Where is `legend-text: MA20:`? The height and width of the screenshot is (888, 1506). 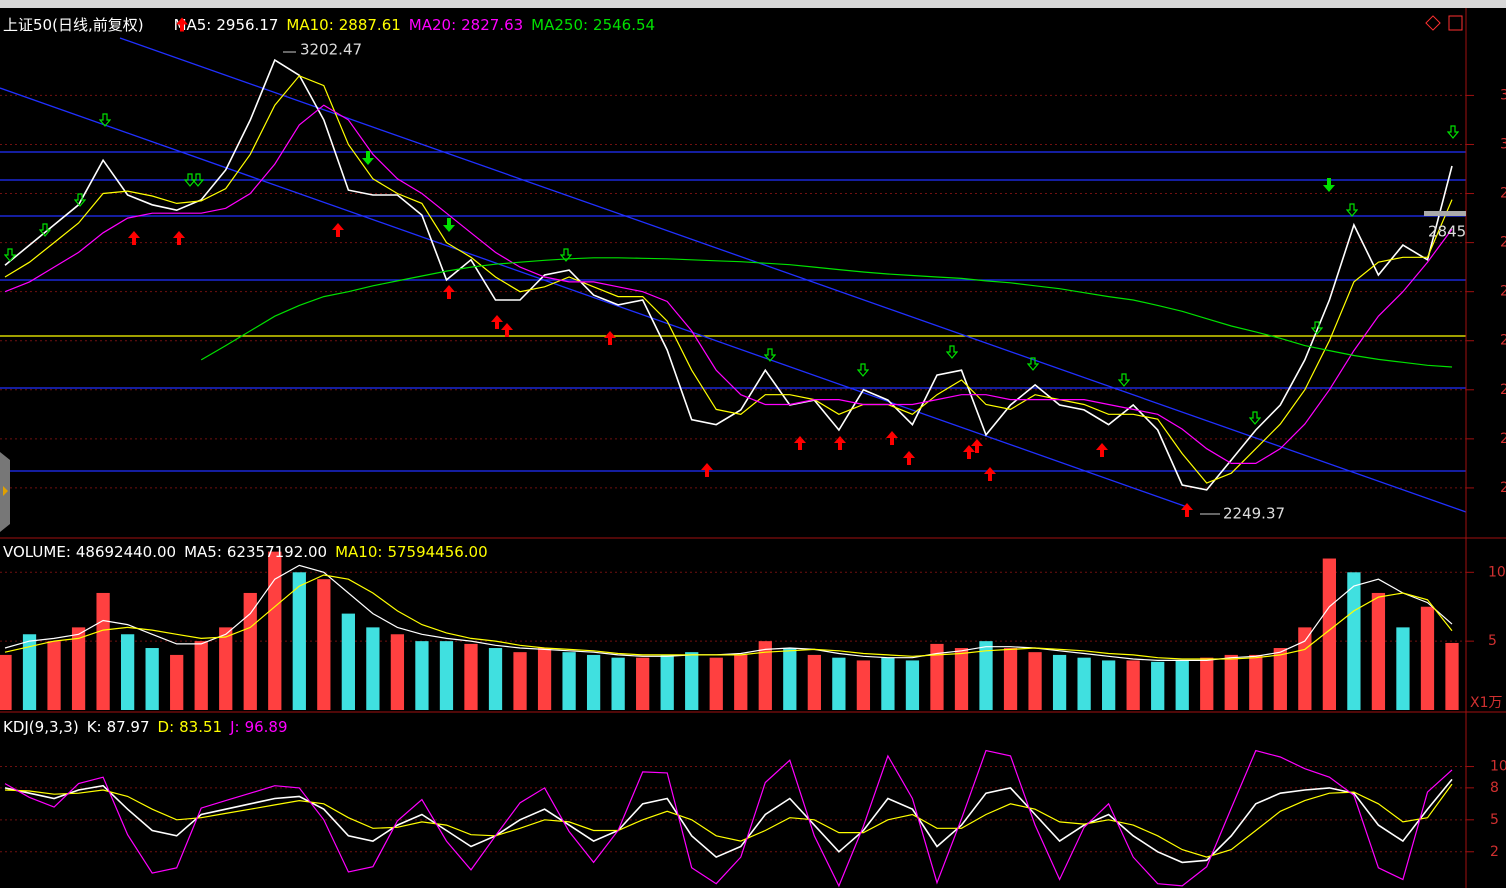
legend-text: MA20: is located at coordinates (432, 25).